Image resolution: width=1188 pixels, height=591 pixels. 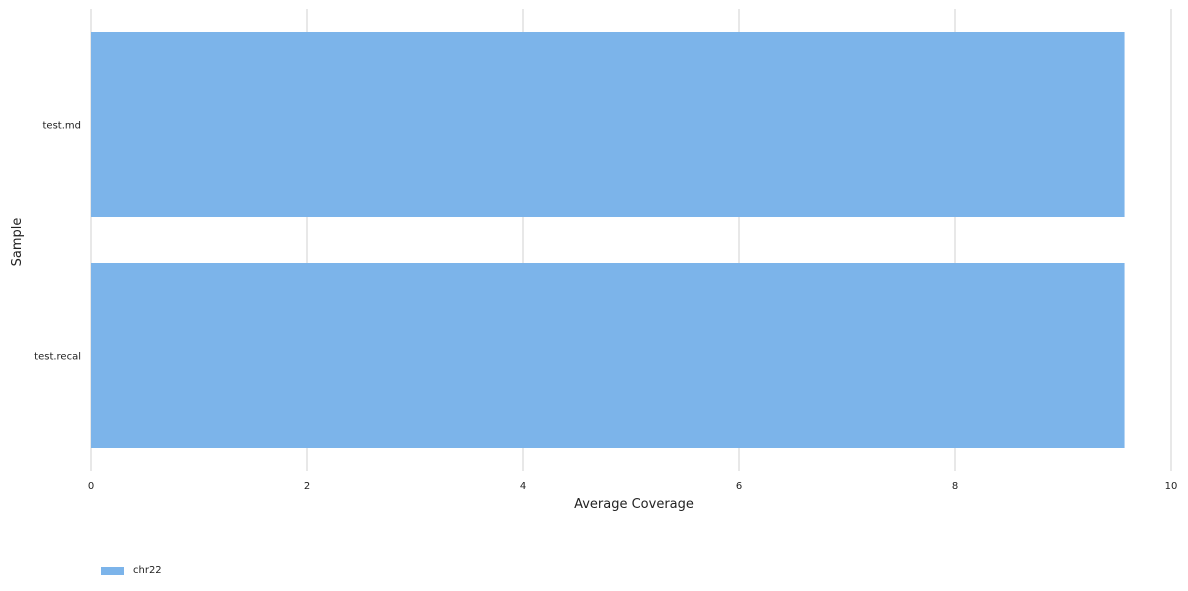 I want to click on x-tick-label: 6, so click(x=739, y=486).